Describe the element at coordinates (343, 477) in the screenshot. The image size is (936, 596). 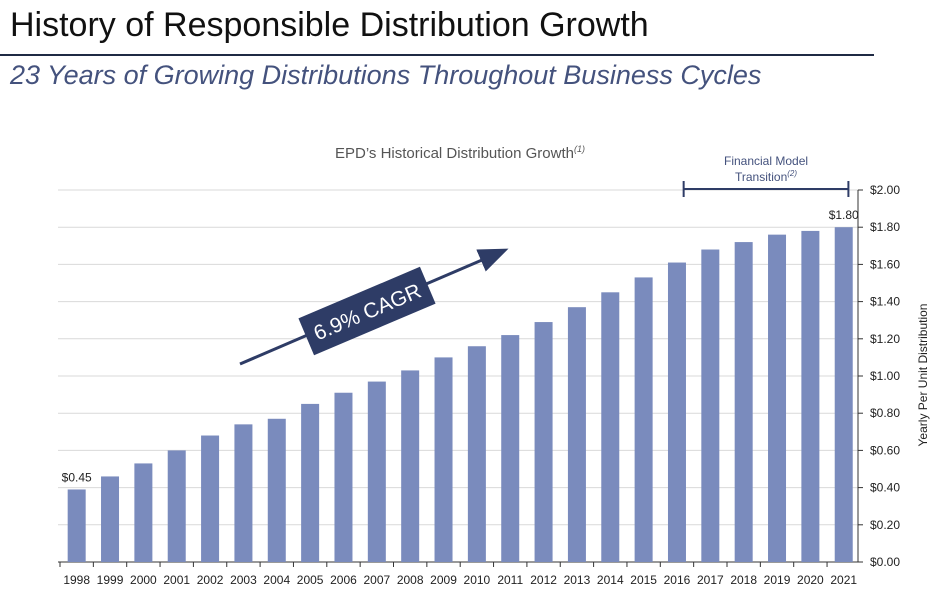
I see `bar-2006` at that location.